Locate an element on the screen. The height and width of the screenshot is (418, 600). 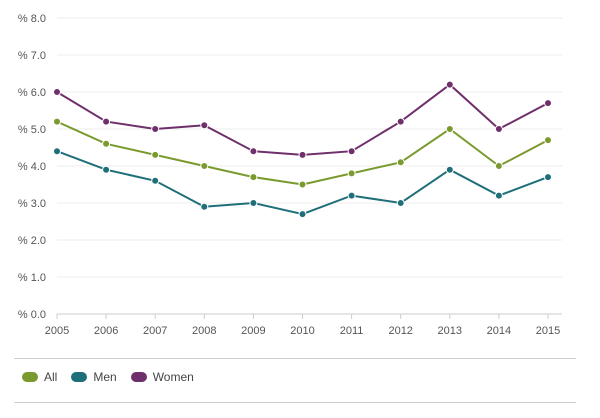
x-tick-label: 2014 is located at coordinates (499, 331).